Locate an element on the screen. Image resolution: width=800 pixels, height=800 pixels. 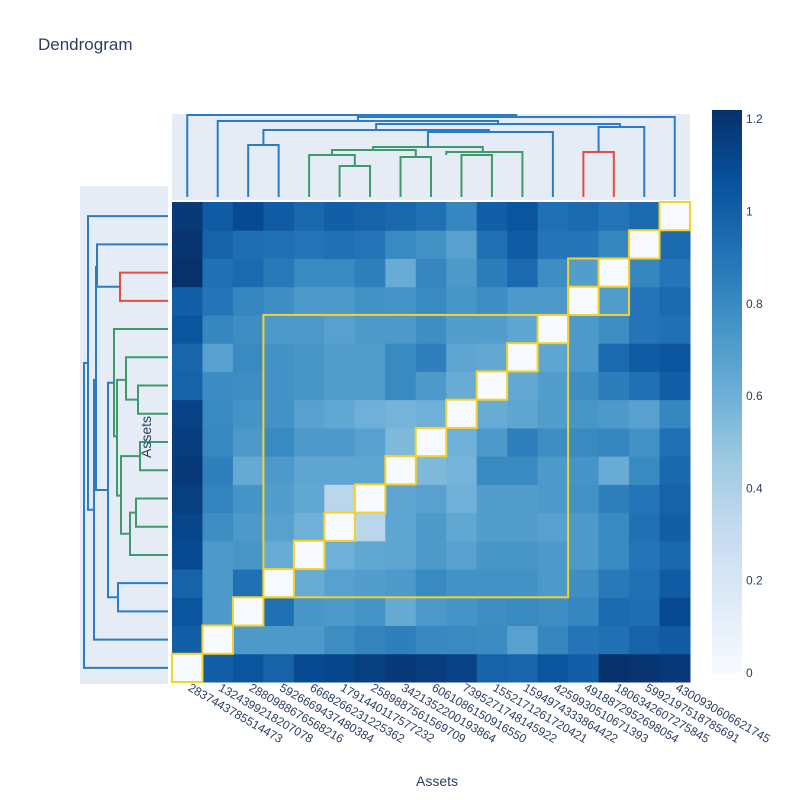
colorbar-tick-label: 0.8 is located at coordinates (754, 304).